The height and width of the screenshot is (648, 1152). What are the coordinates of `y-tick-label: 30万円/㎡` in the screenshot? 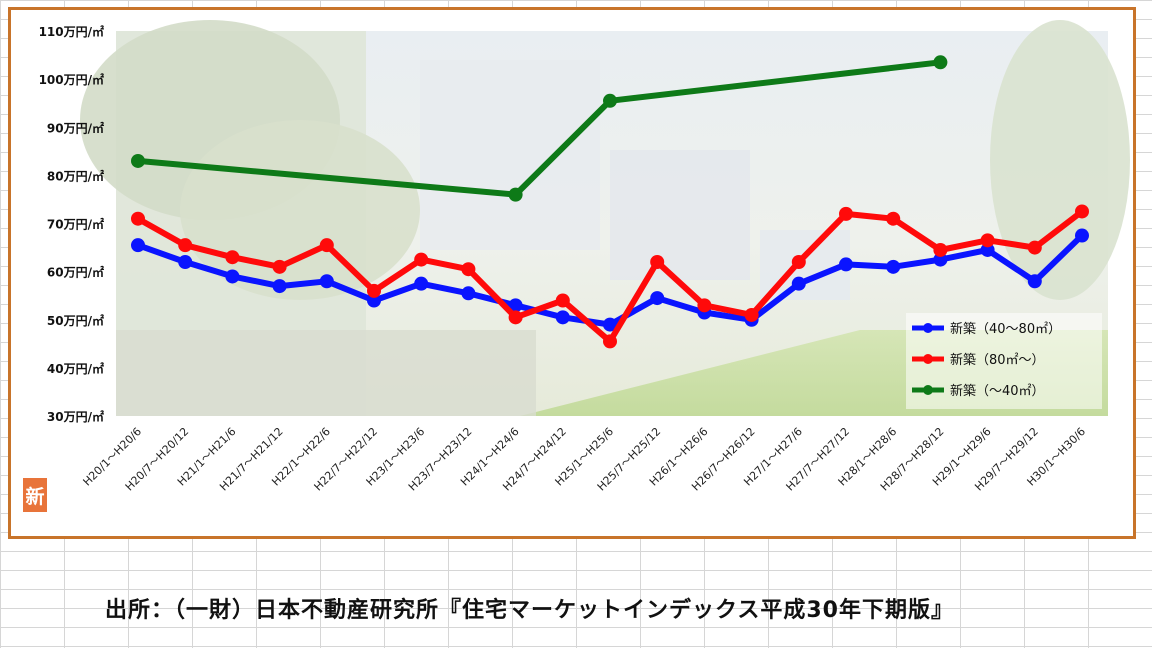 It's located at (75, 416).